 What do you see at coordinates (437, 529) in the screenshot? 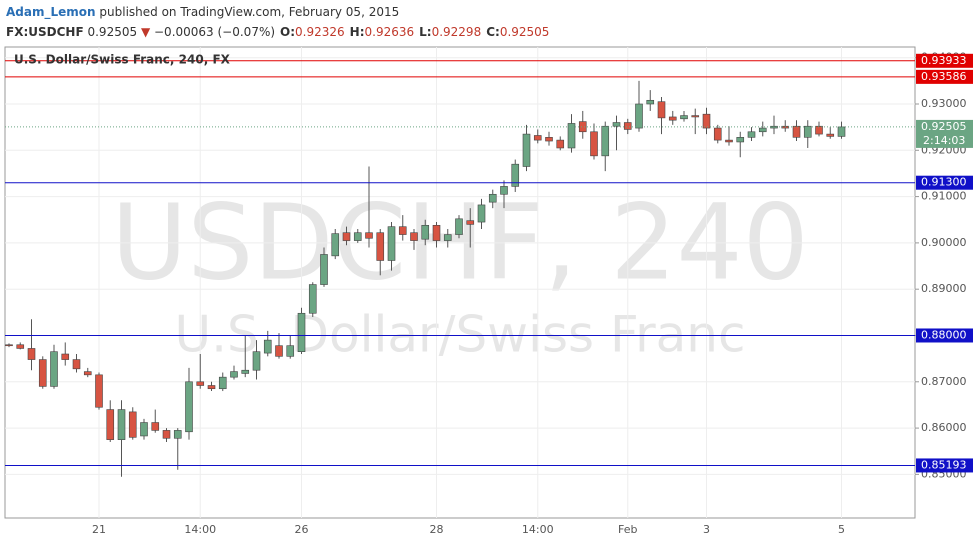
I see `x-tick-label: 28` at bounding box center [437, 529].